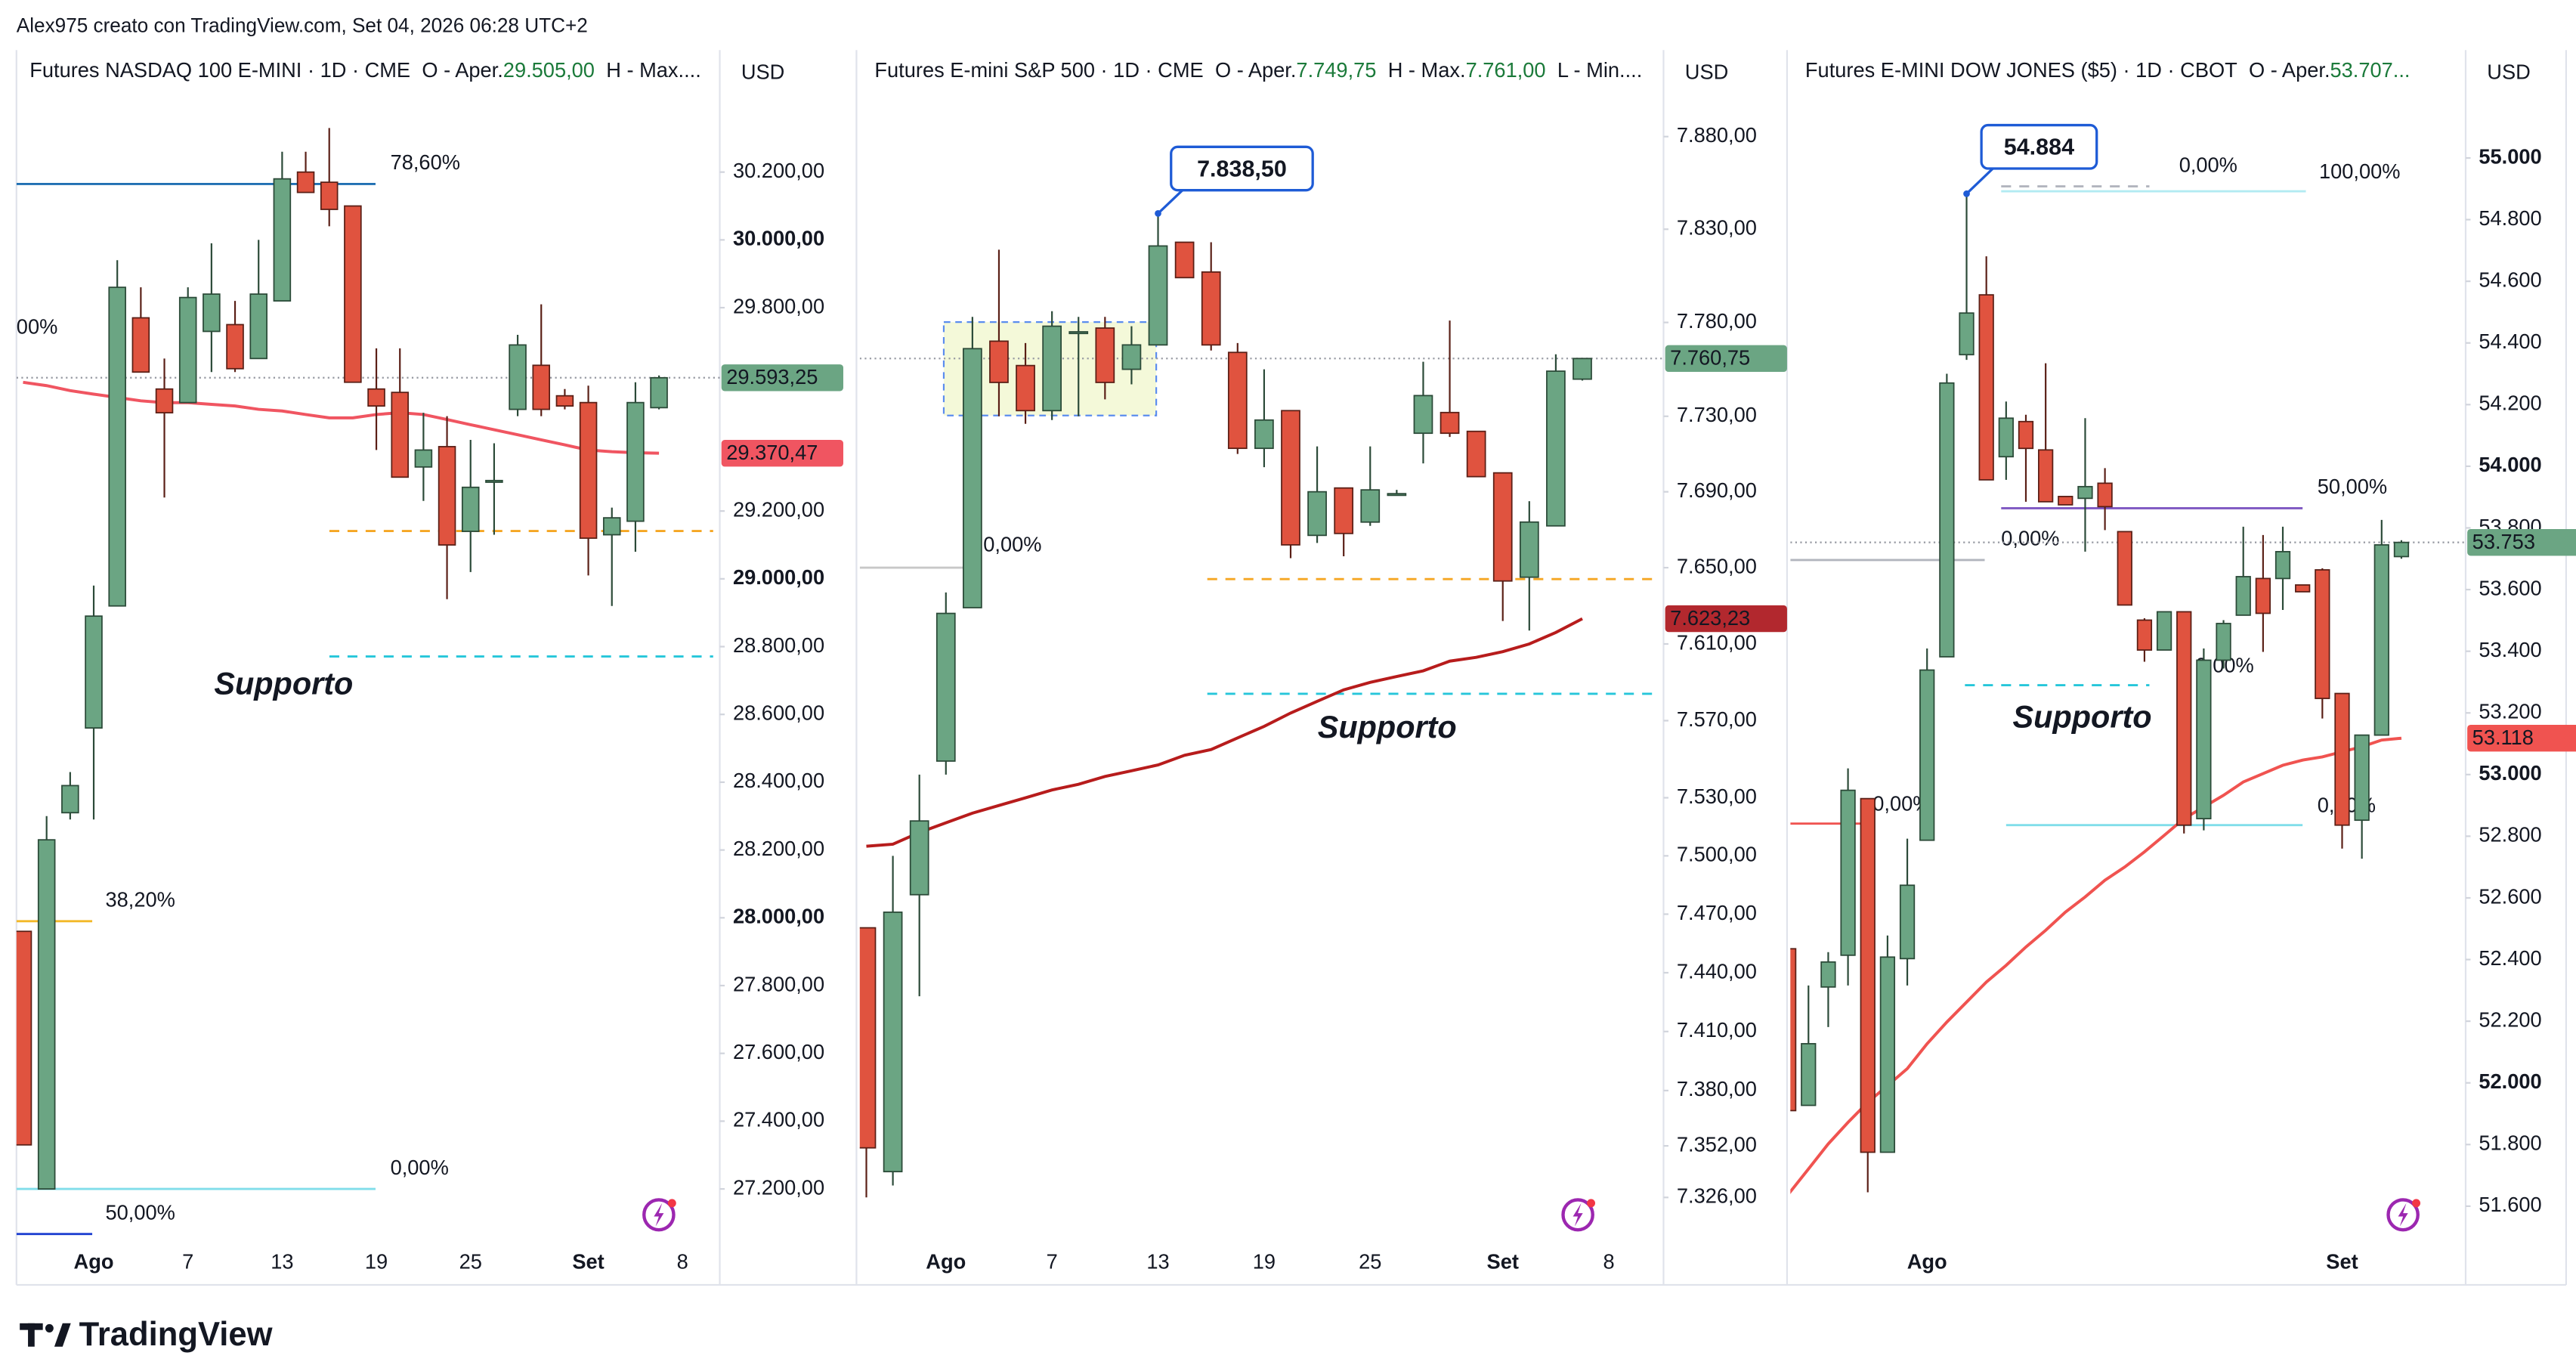 This screenshot has height=1365, width=2576. Describe the element at coordinates (2510, 587) in the screenshot. I see `y-tick-label: 53.600` at that location.